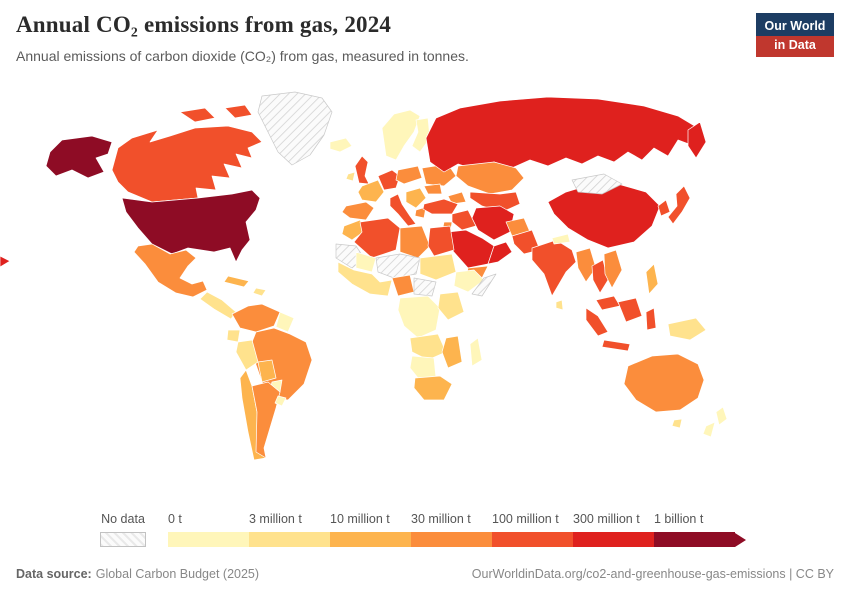  Describe the element at coordinates (495, 202) in the screenshot. I see `country-uzbekistan-turkmenistan` at that location.